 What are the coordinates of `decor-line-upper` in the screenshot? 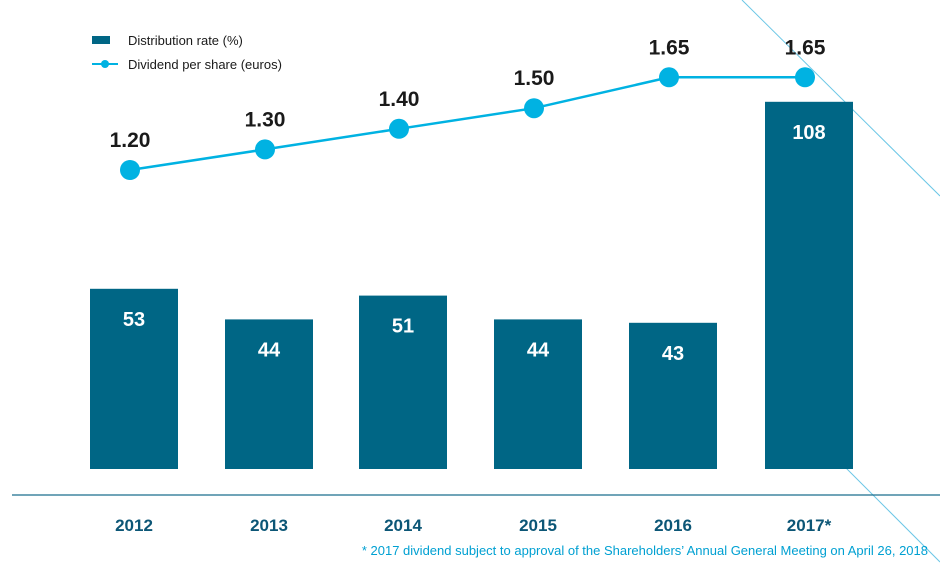 It's located at (840, 98).